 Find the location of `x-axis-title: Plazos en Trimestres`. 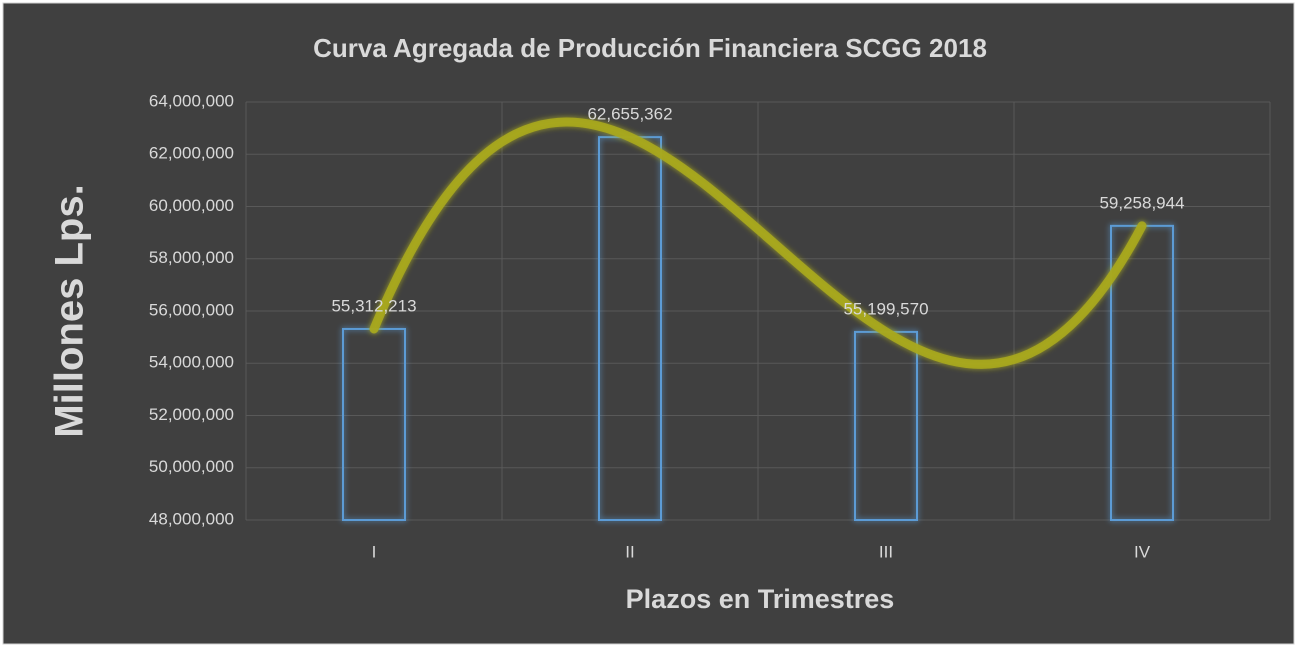

x-axis-title: Plazos en Trimestres is located at coordinates (760, 599).